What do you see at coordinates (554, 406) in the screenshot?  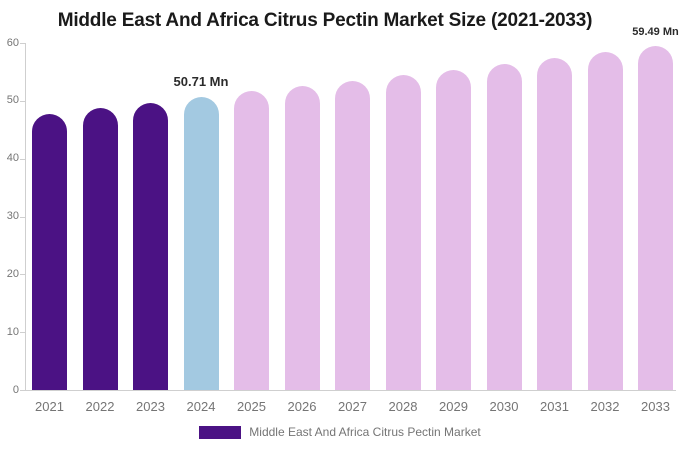 I see `x-axis-label-2031: 2031` at bounding box center [554, 406].